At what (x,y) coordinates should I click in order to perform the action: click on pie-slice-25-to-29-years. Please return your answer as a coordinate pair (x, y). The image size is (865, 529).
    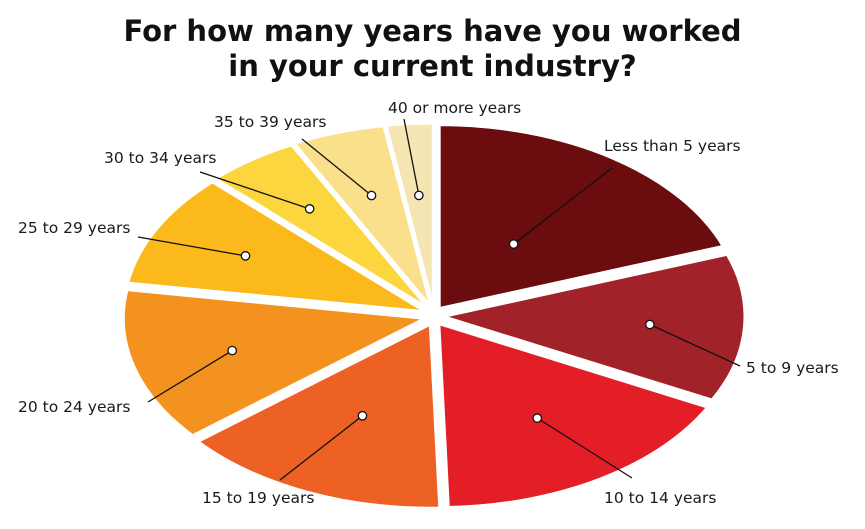
    Looking at the image, I should click on (276, 247).